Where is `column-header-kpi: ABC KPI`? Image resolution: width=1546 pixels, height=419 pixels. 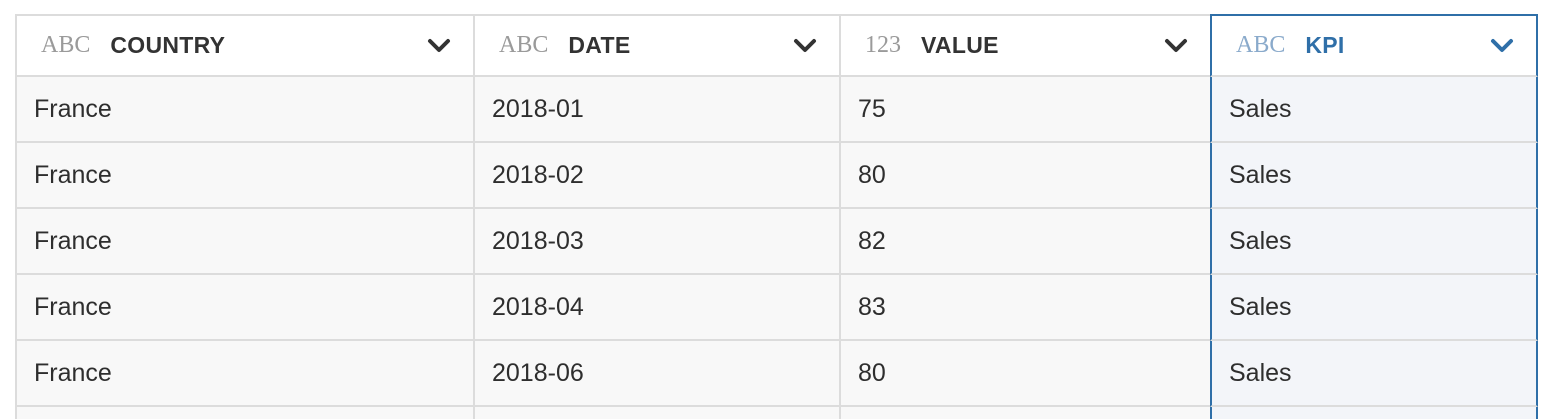
column-header-kpi: ABC KPI is located at coordinates (1374, 45).